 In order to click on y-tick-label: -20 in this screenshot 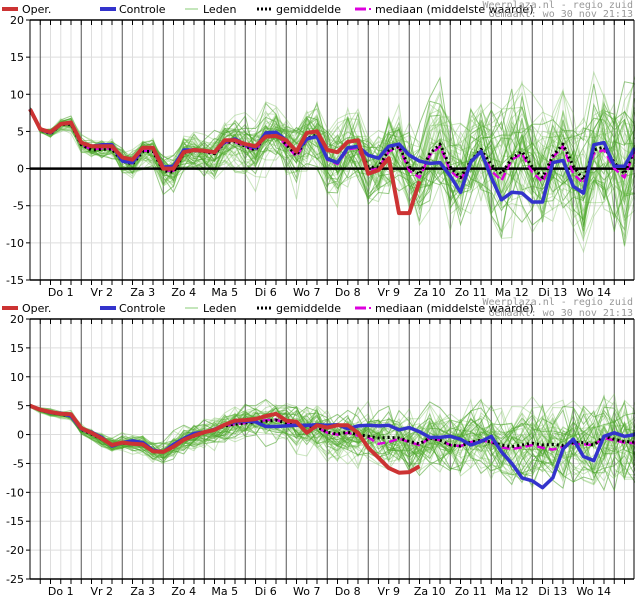, I will do `click(15, 550)`.